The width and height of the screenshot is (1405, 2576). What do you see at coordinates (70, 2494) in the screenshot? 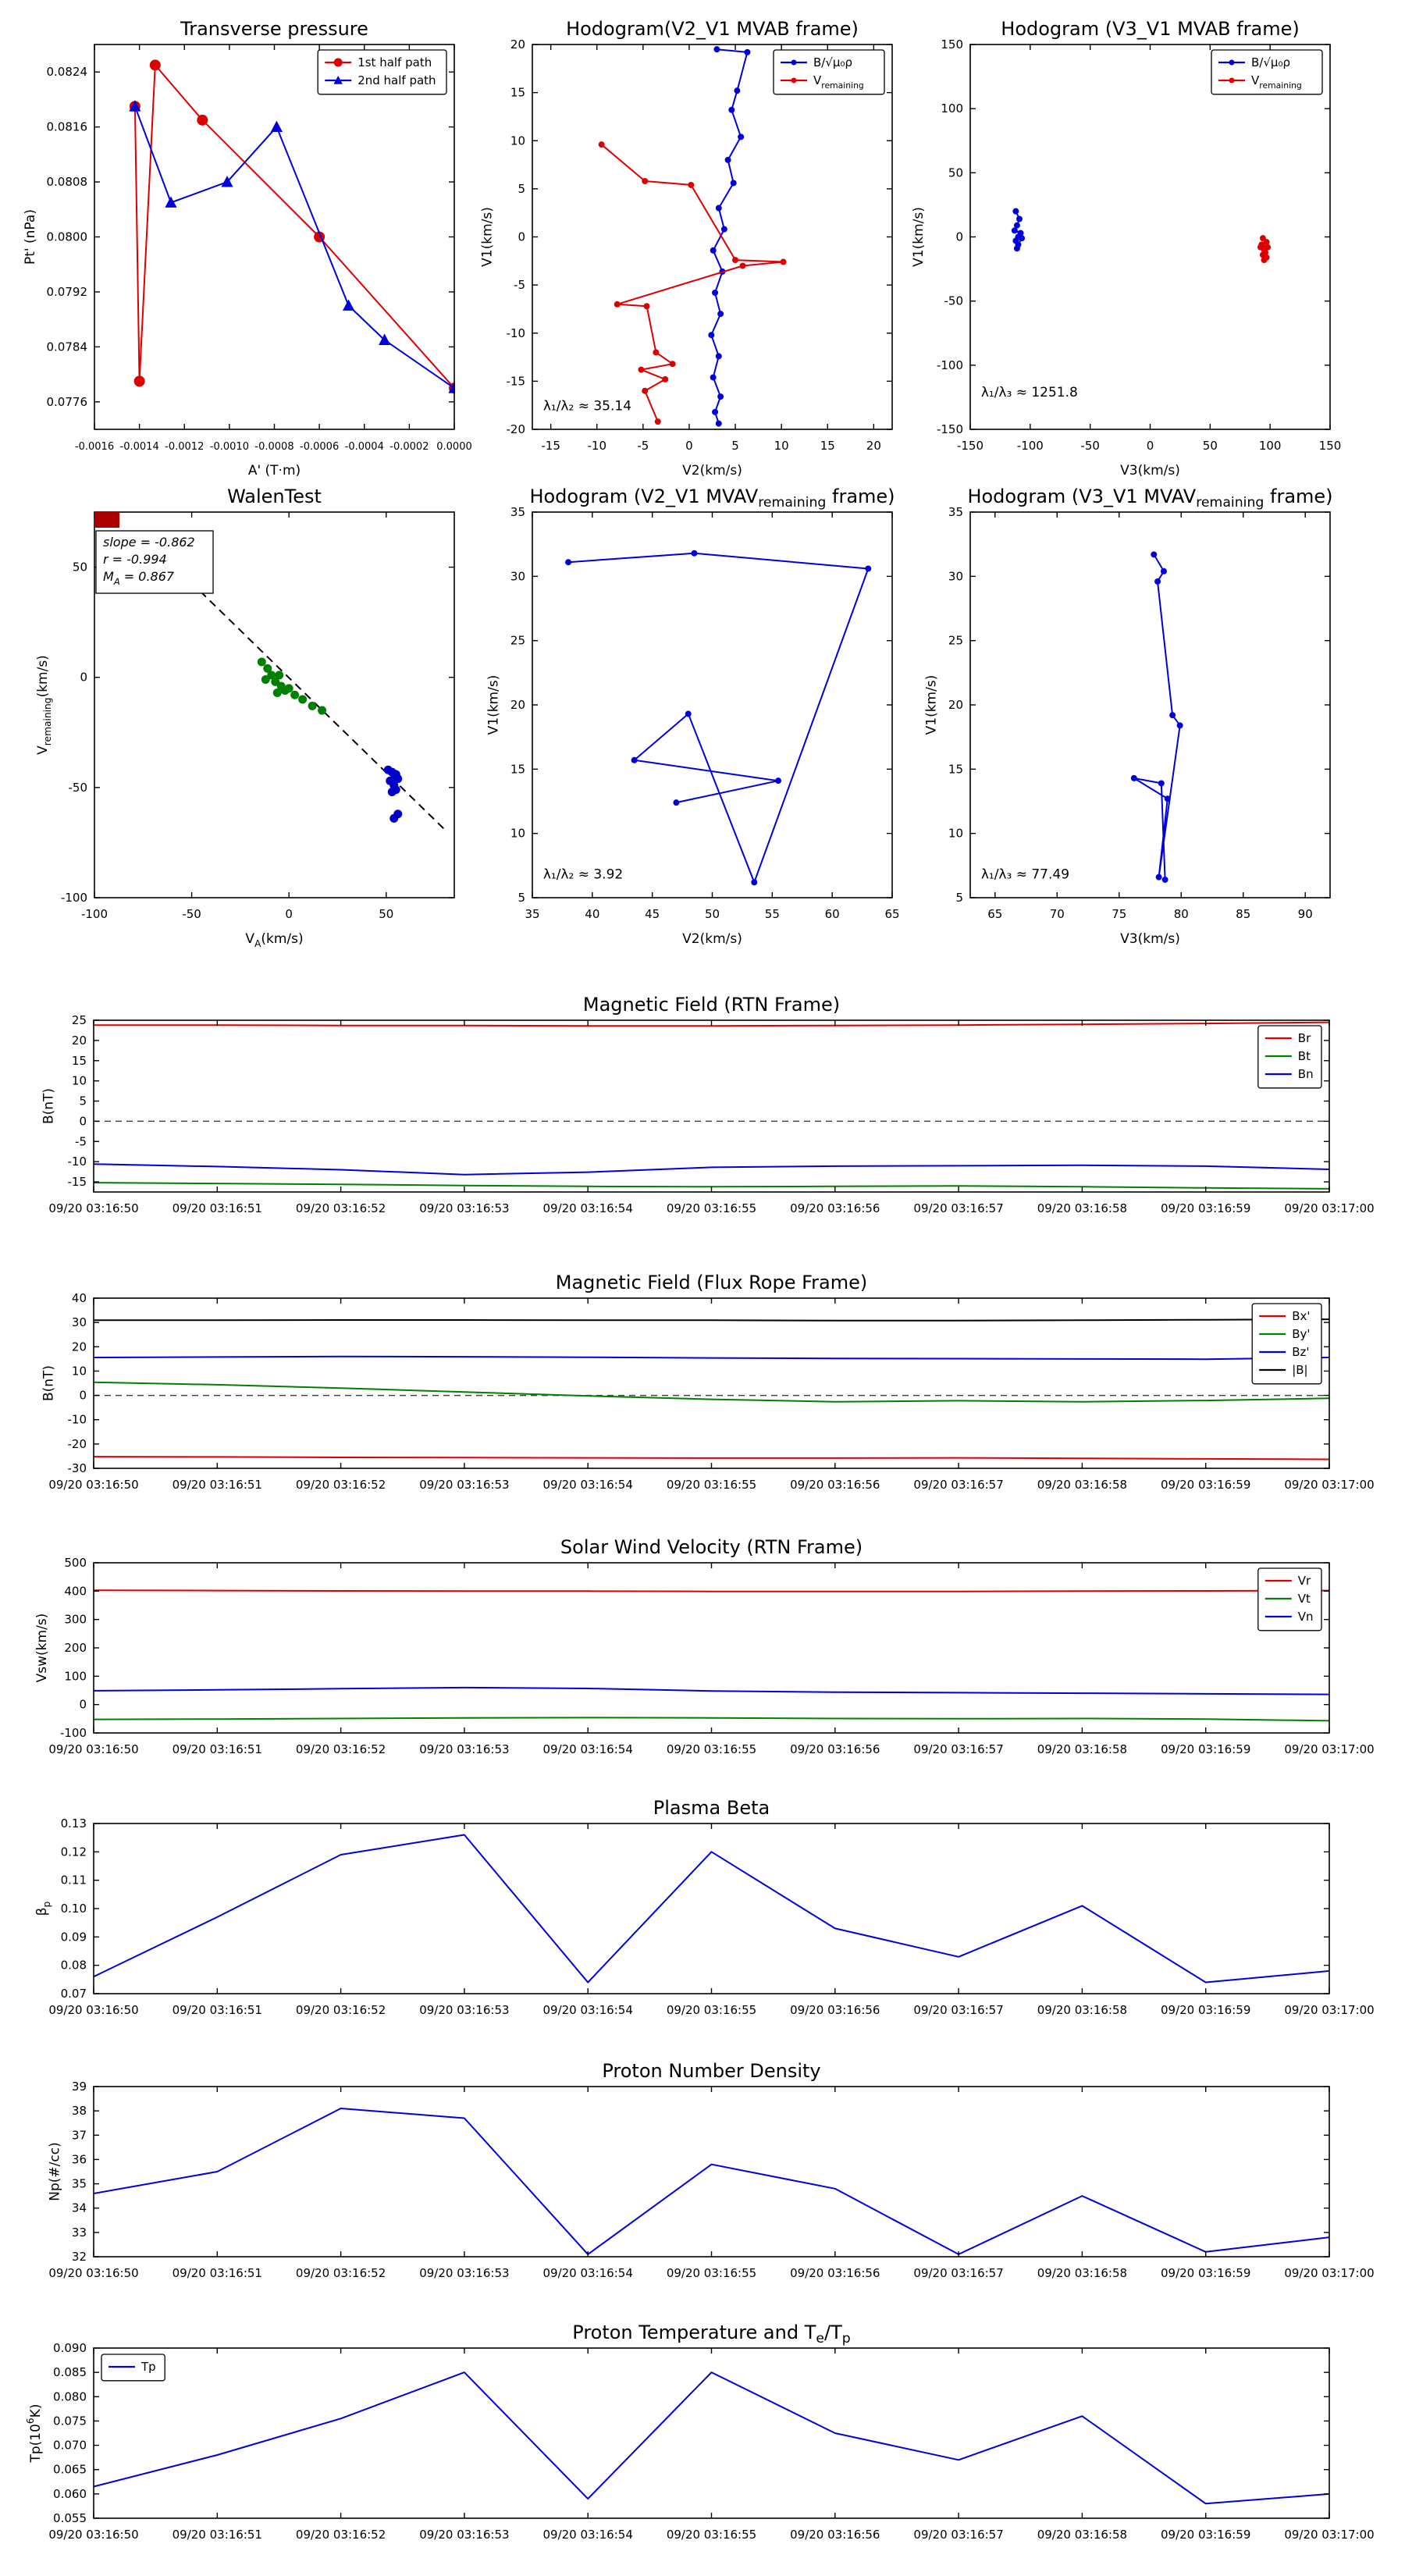
I see `y-tick-label: 0.060` at bounding box center [70, 2494].